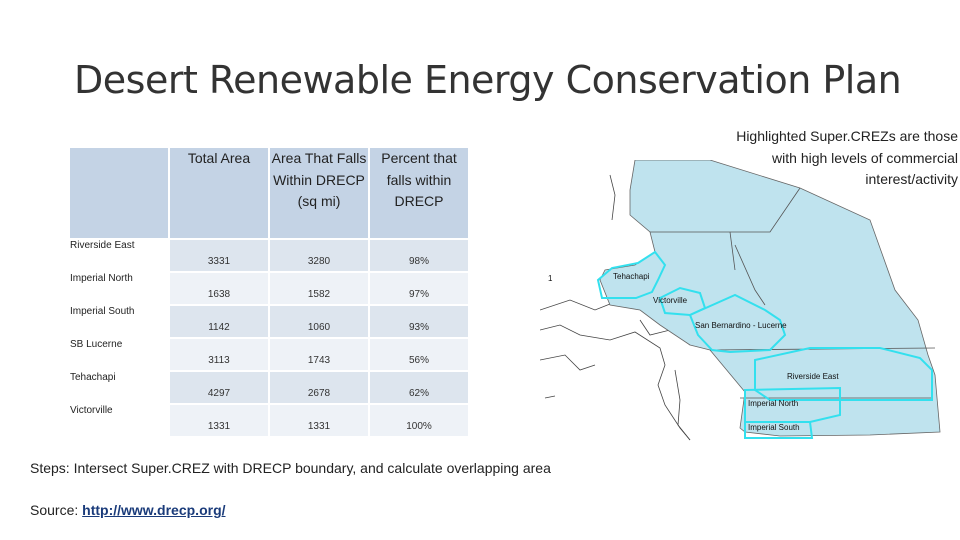  Describe the element at coordinates (219, 387) in the screenshot. I see `cell-total: 4297` at that location.